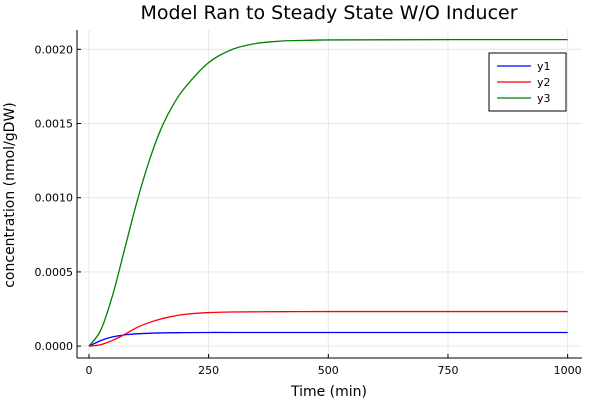 The width and height of the screenshot is (600, 400). What do you see at coordinates (328, 13) in the screenshot?
I see `chart-title: Model Ran to Steady State W/O Inducer` at bounding box center [328, 13].